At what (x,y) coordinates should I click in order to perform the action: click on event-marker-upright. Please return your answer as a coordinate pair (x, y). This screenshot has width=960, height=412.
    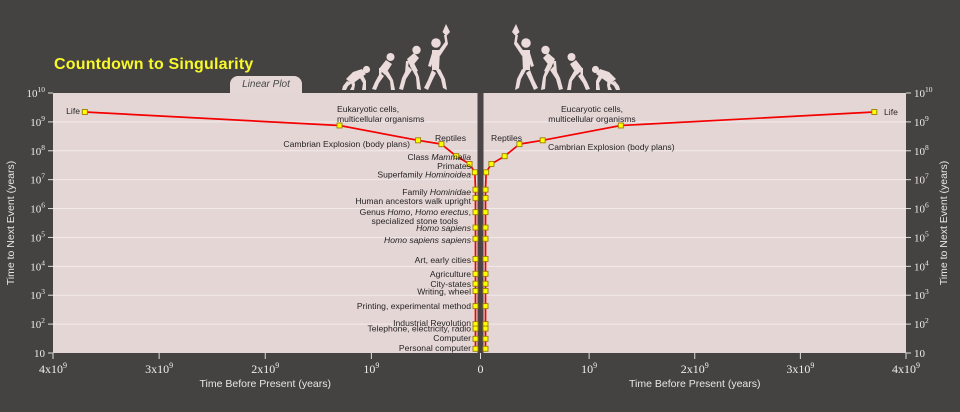
    Looking at the image, I should click on (485, 198).